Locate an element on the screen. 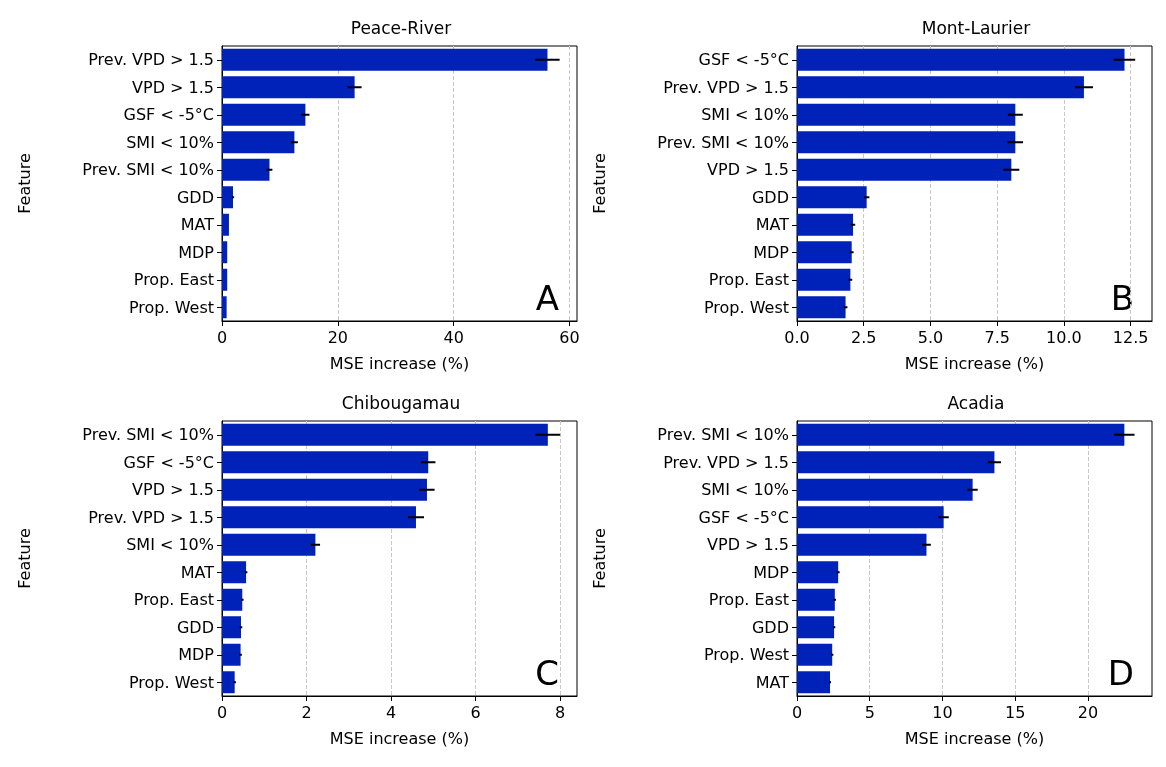 This screenshot has width=1166, height=767. x-tick-label: 60 is located at coordinates (569, 337).